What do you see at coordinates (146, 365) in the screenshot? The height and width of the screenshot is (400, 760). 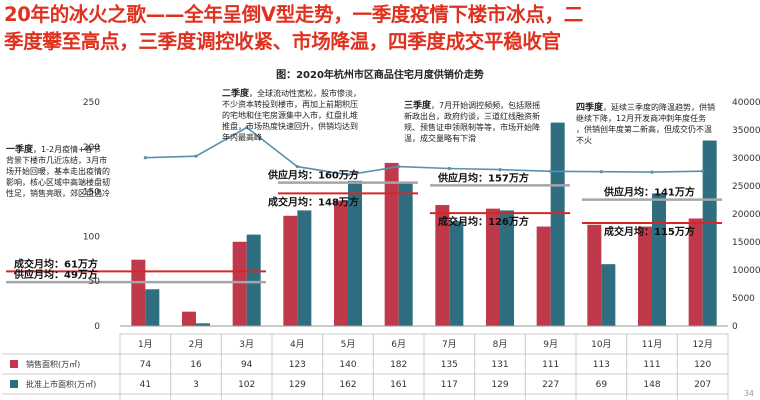 I see `table-cell: 74` at bounding box center [146, 365].